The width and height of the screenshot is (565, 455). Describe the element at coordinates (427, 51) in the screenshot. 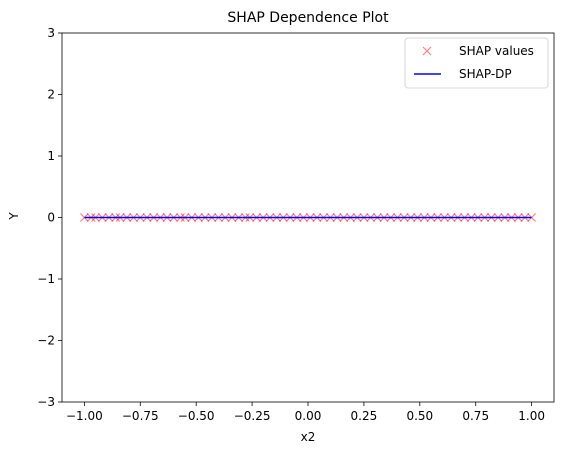

I see `legend-marker-shap-values` at that location.